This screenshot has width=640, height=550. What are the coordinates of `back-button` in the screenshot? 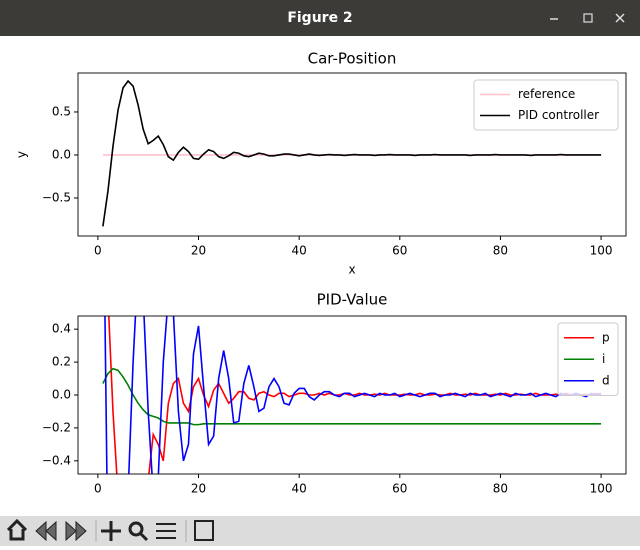 It's located at (46, 531).